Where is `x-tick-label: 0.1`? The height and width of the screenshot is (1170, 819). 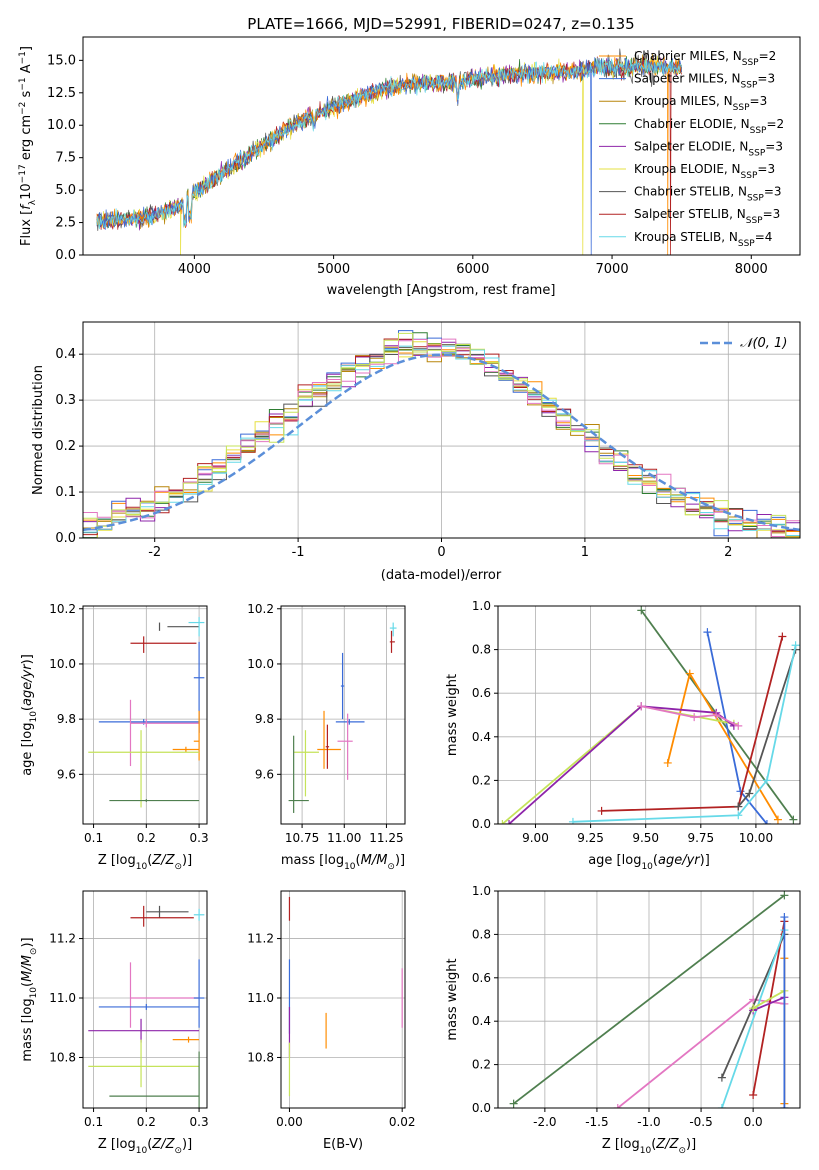 x-tick-label: 0.1 is located at coordinates (93, 1122).